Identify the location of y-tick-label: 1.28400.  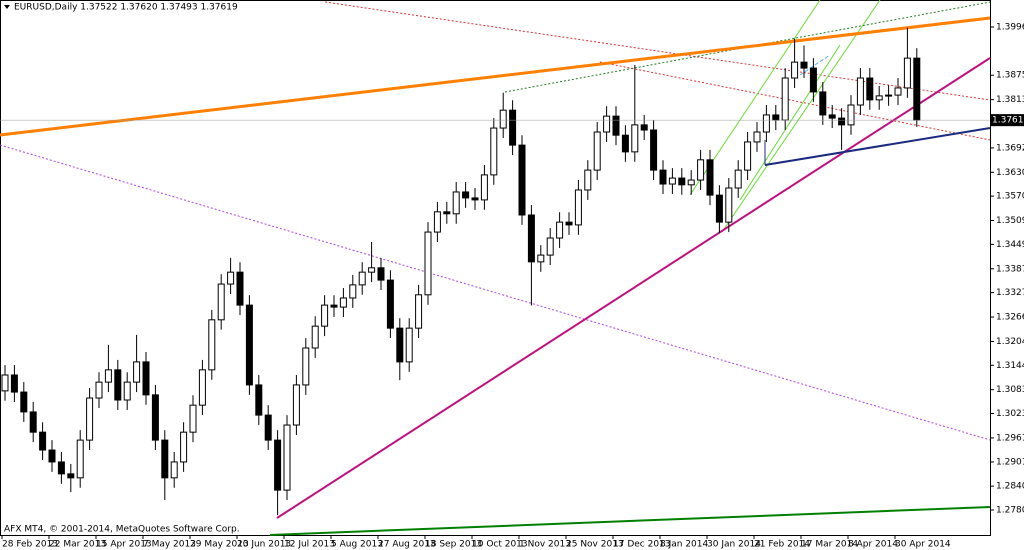
(1010, 487).